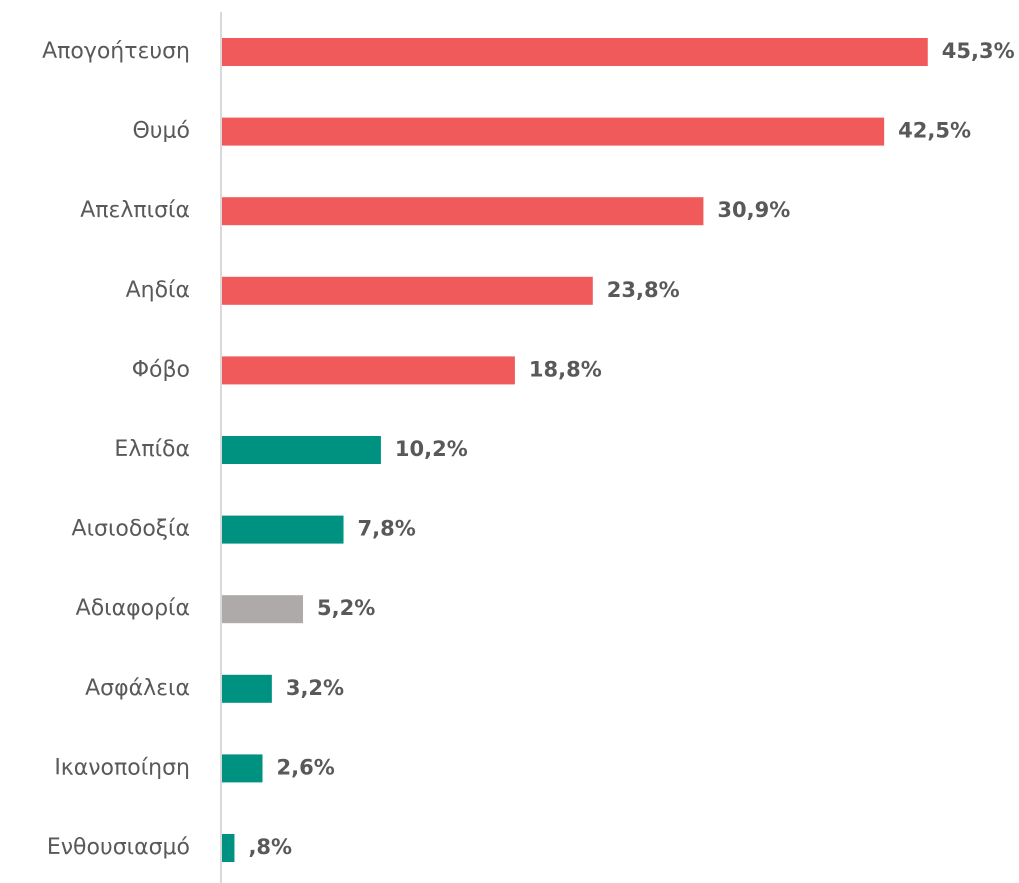 The width and height of the screenshot is (1019, 883). What do you see at coordinates (116, 51) in the screenshot?
I see `category-label: Απογοήτευση` at bounding box center [116, 51].